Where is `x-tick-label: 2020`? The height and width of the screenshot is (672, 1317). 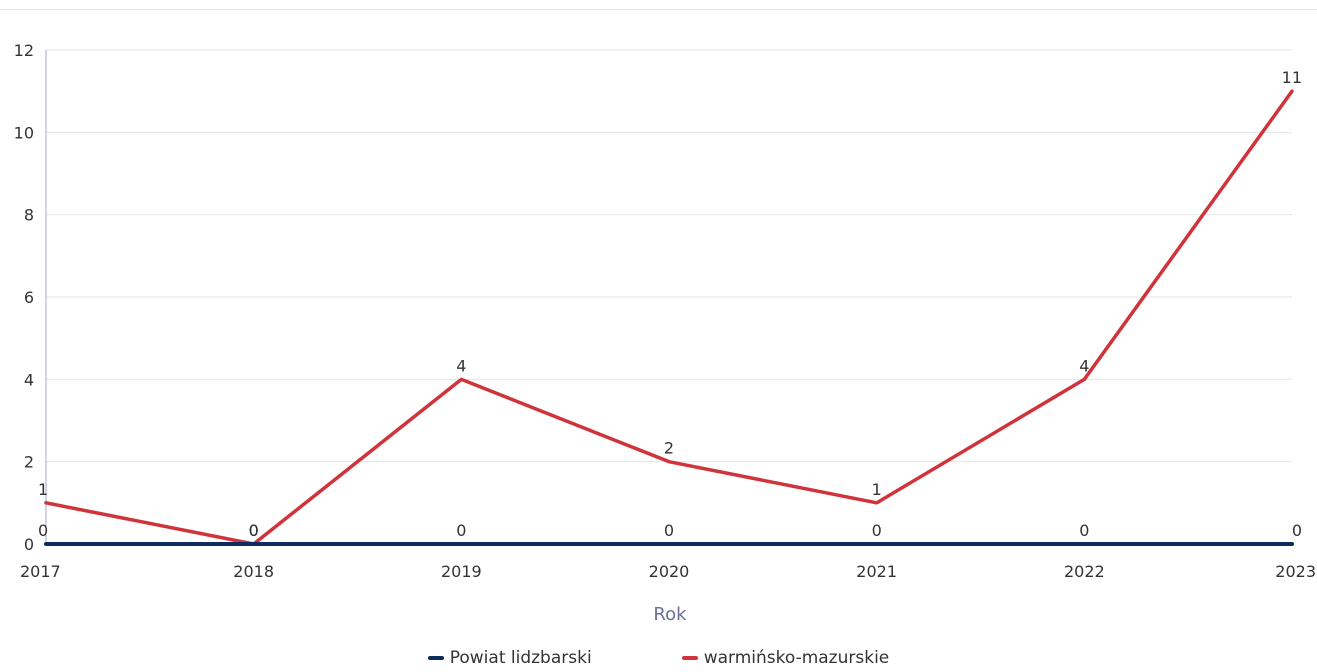
x-tick-label: 2020 is located at coordinates (669, 571).